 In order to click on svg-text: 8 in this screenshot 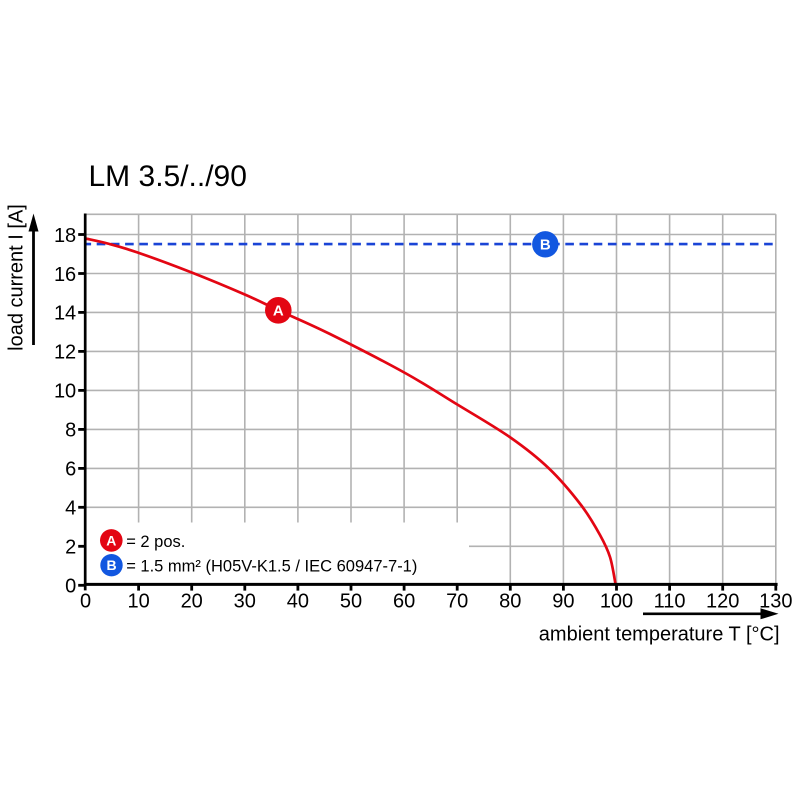, I will do `click(70, 431)`.